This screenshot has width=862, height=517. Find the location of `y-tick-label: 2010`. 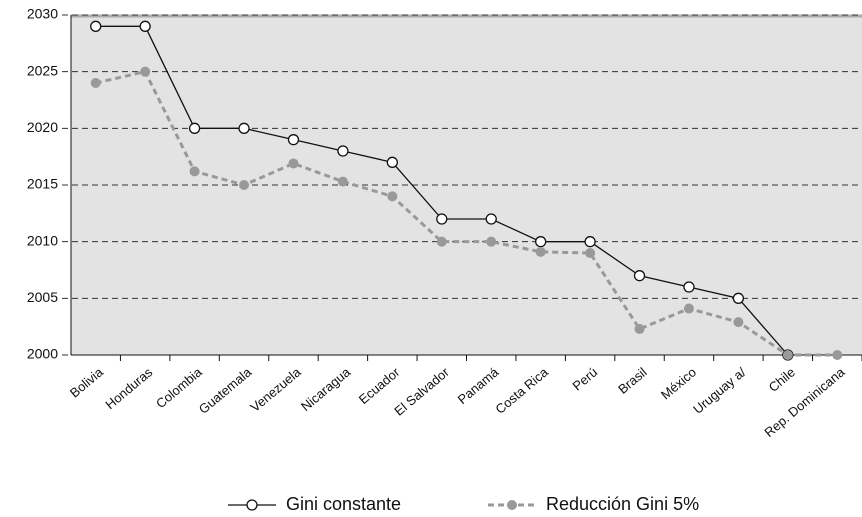

y-tick-label: 2010 is located at coordinates (42, 240).